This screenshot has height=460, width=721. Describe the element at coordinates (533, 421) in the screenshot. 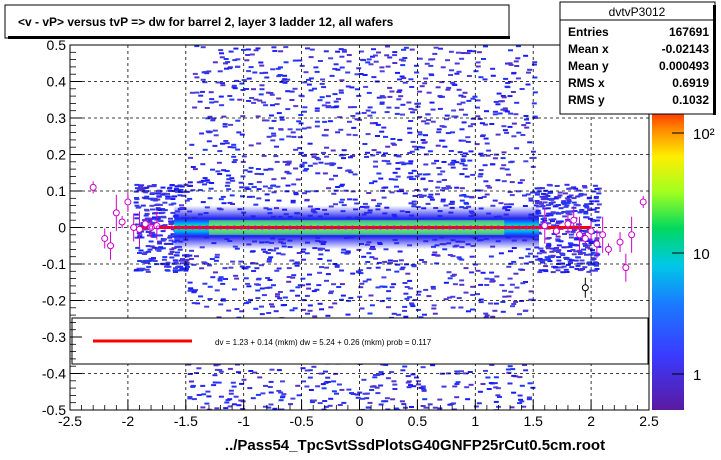

I see `x-tick-label: 1.5` at that location.